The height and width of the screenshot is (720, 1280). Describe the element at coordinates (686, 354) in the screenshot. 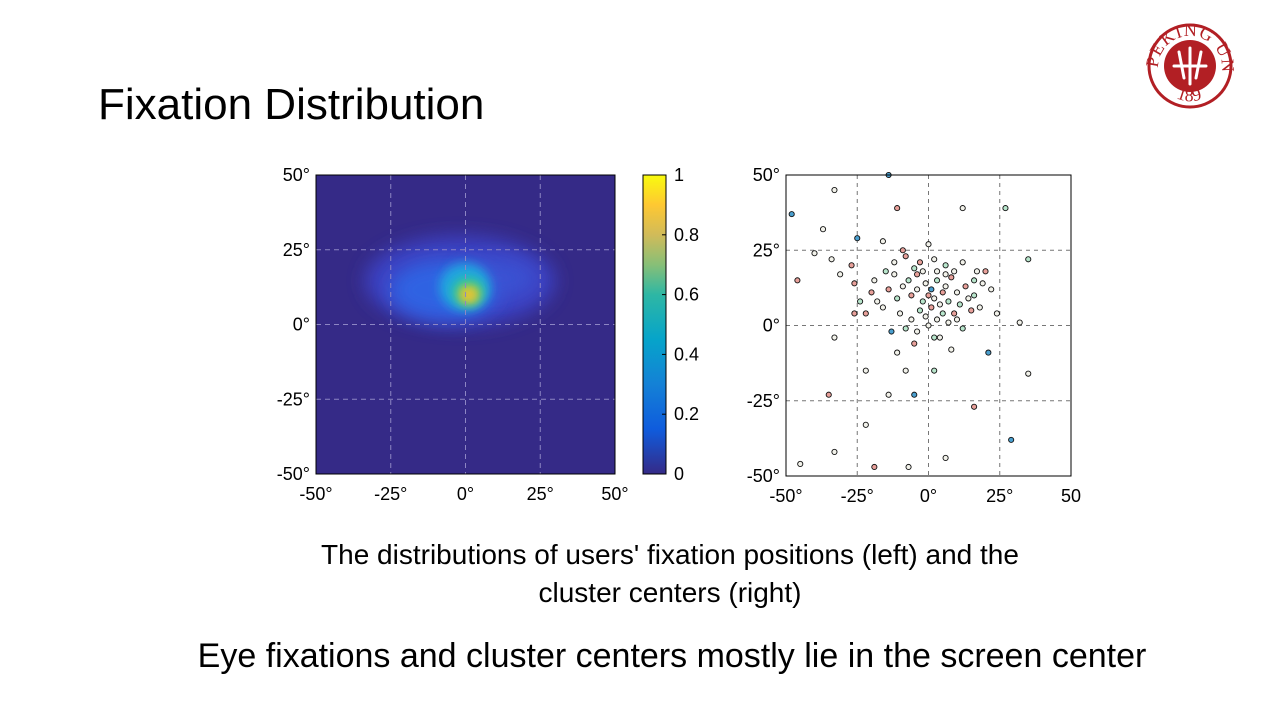

I see `colorbar-tick-label: 0.4` at that location.